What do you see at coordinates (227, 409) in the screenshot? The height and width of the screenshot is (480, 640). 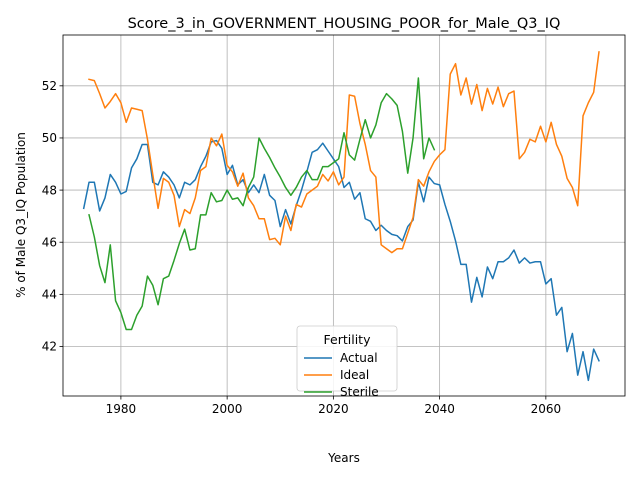 I see `x-tick-label: 2000` at bounding box center [227, 409].